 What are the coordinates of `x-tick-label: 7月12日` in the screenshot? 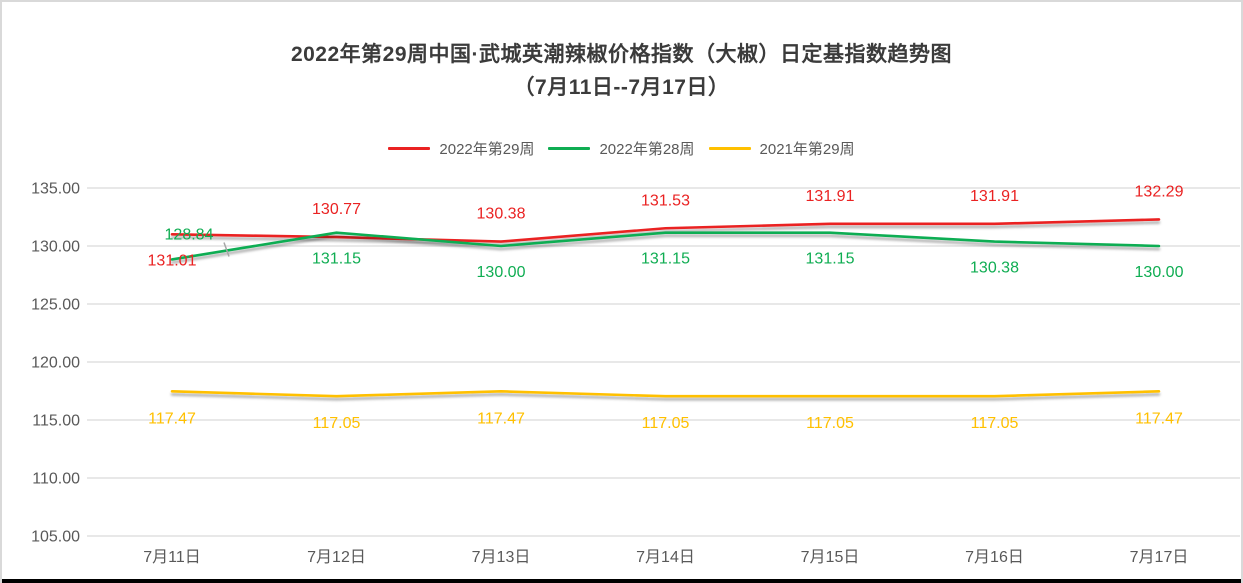 It's located at (336, 557).